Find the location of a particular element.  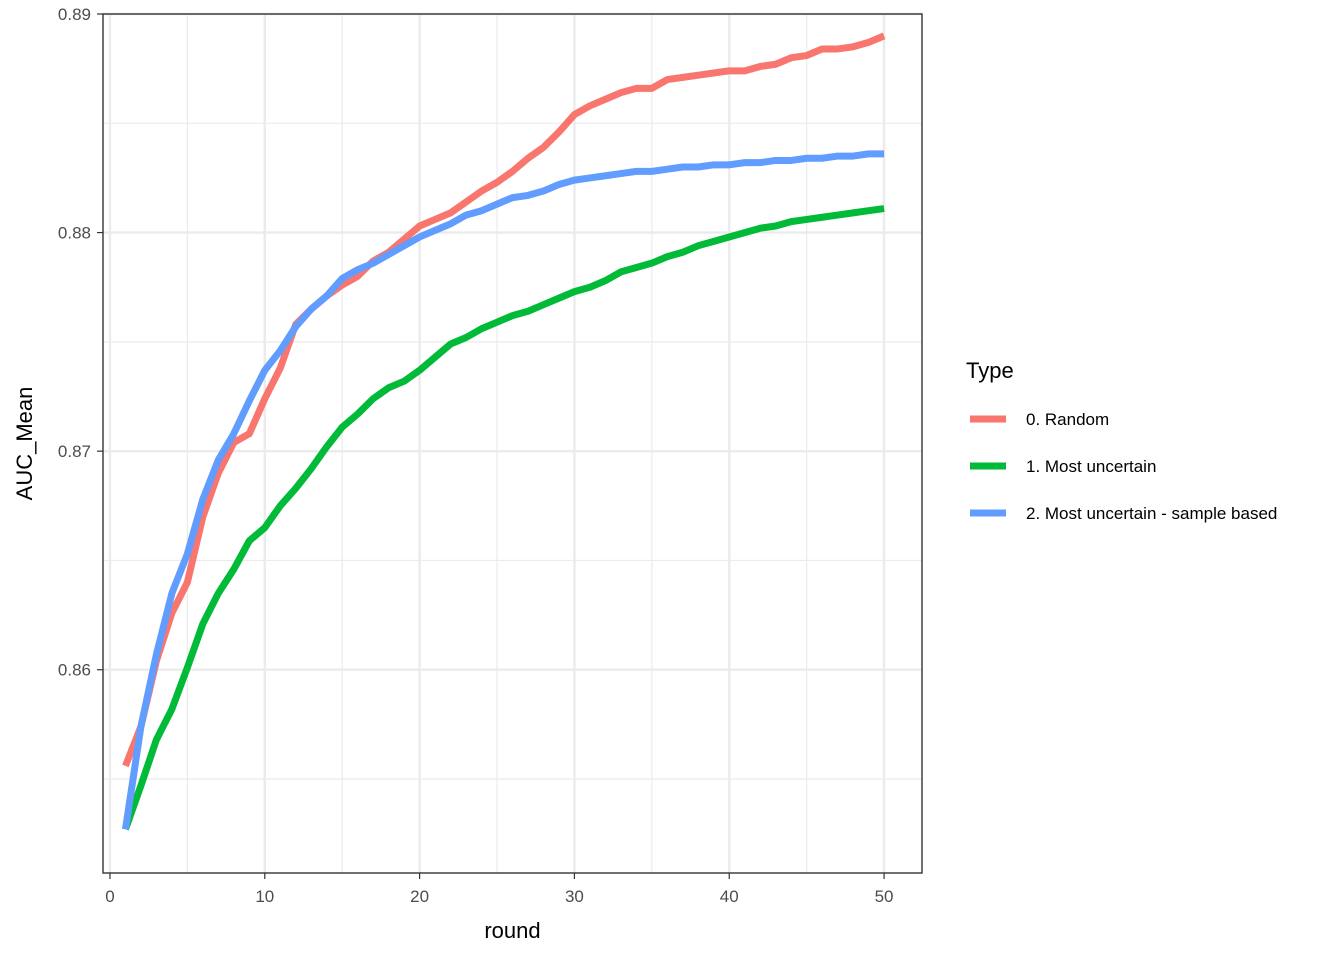

legend-label-2: 1. Most uncertain is located at coordinates (1091, 466).